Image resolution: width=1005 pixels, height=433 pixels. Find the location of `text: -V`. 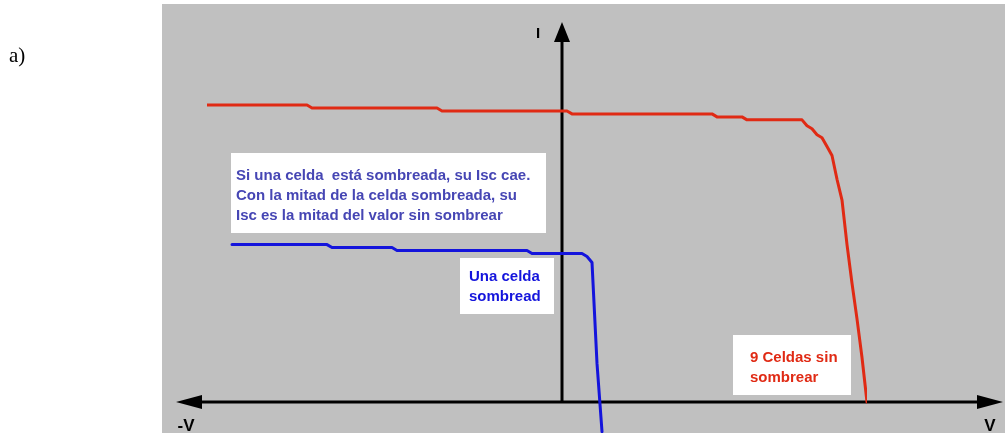

text: -V is located at coordinates (186, 424).